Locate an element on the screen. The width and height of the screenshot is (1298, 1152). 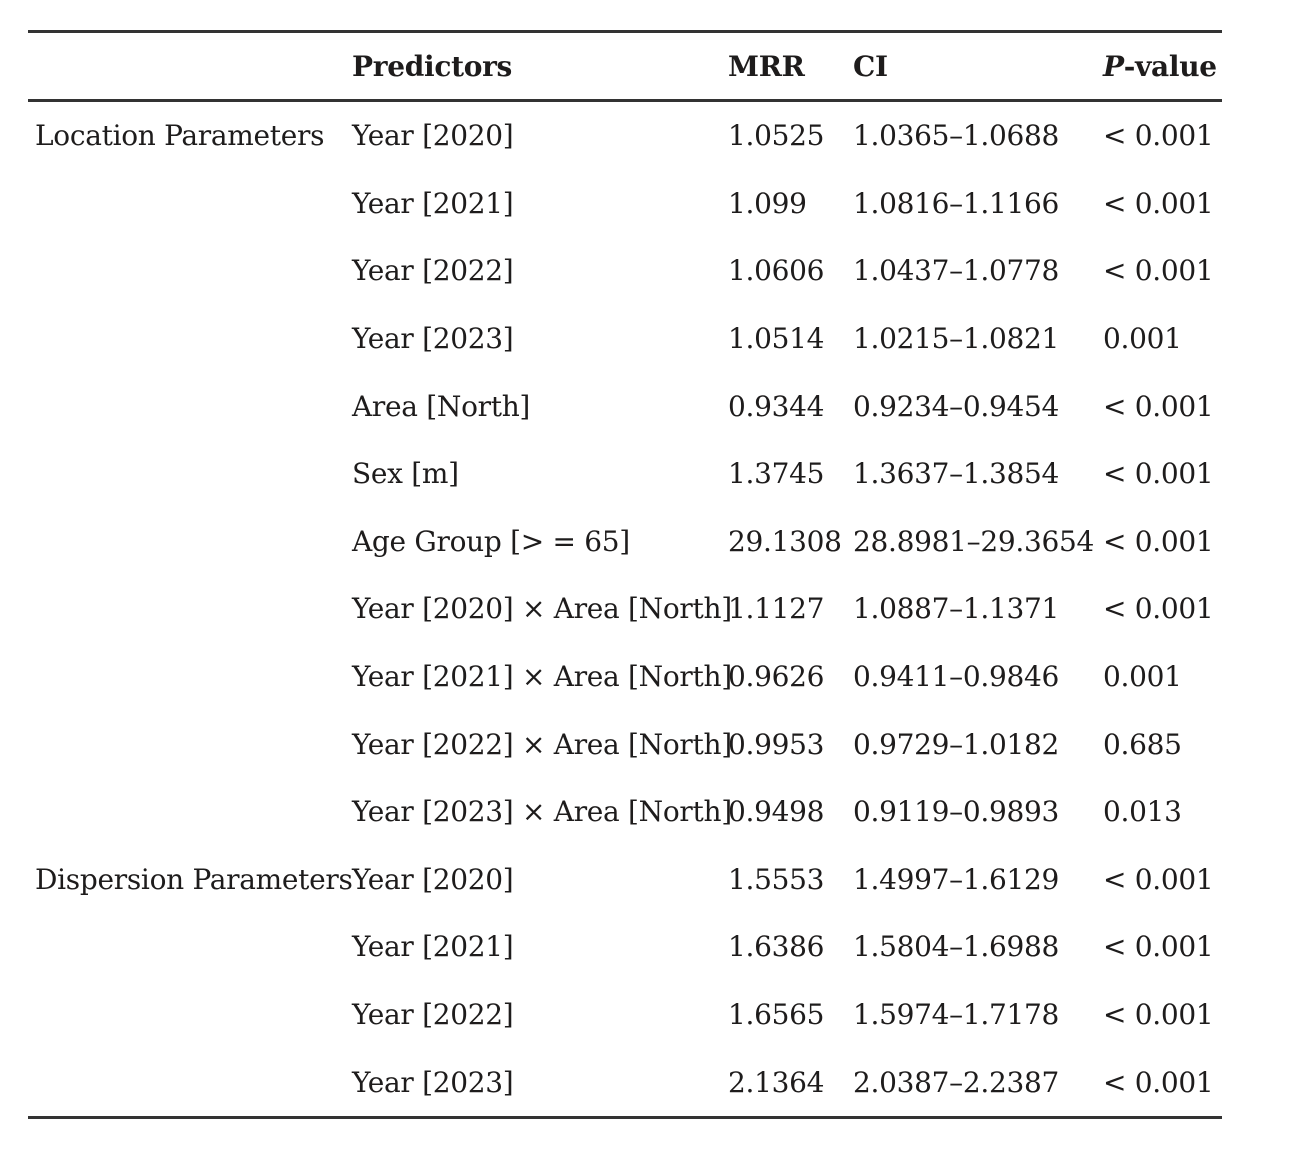
ci-cell: 0.9411–0.9846 is located at coordinates (956, 677).